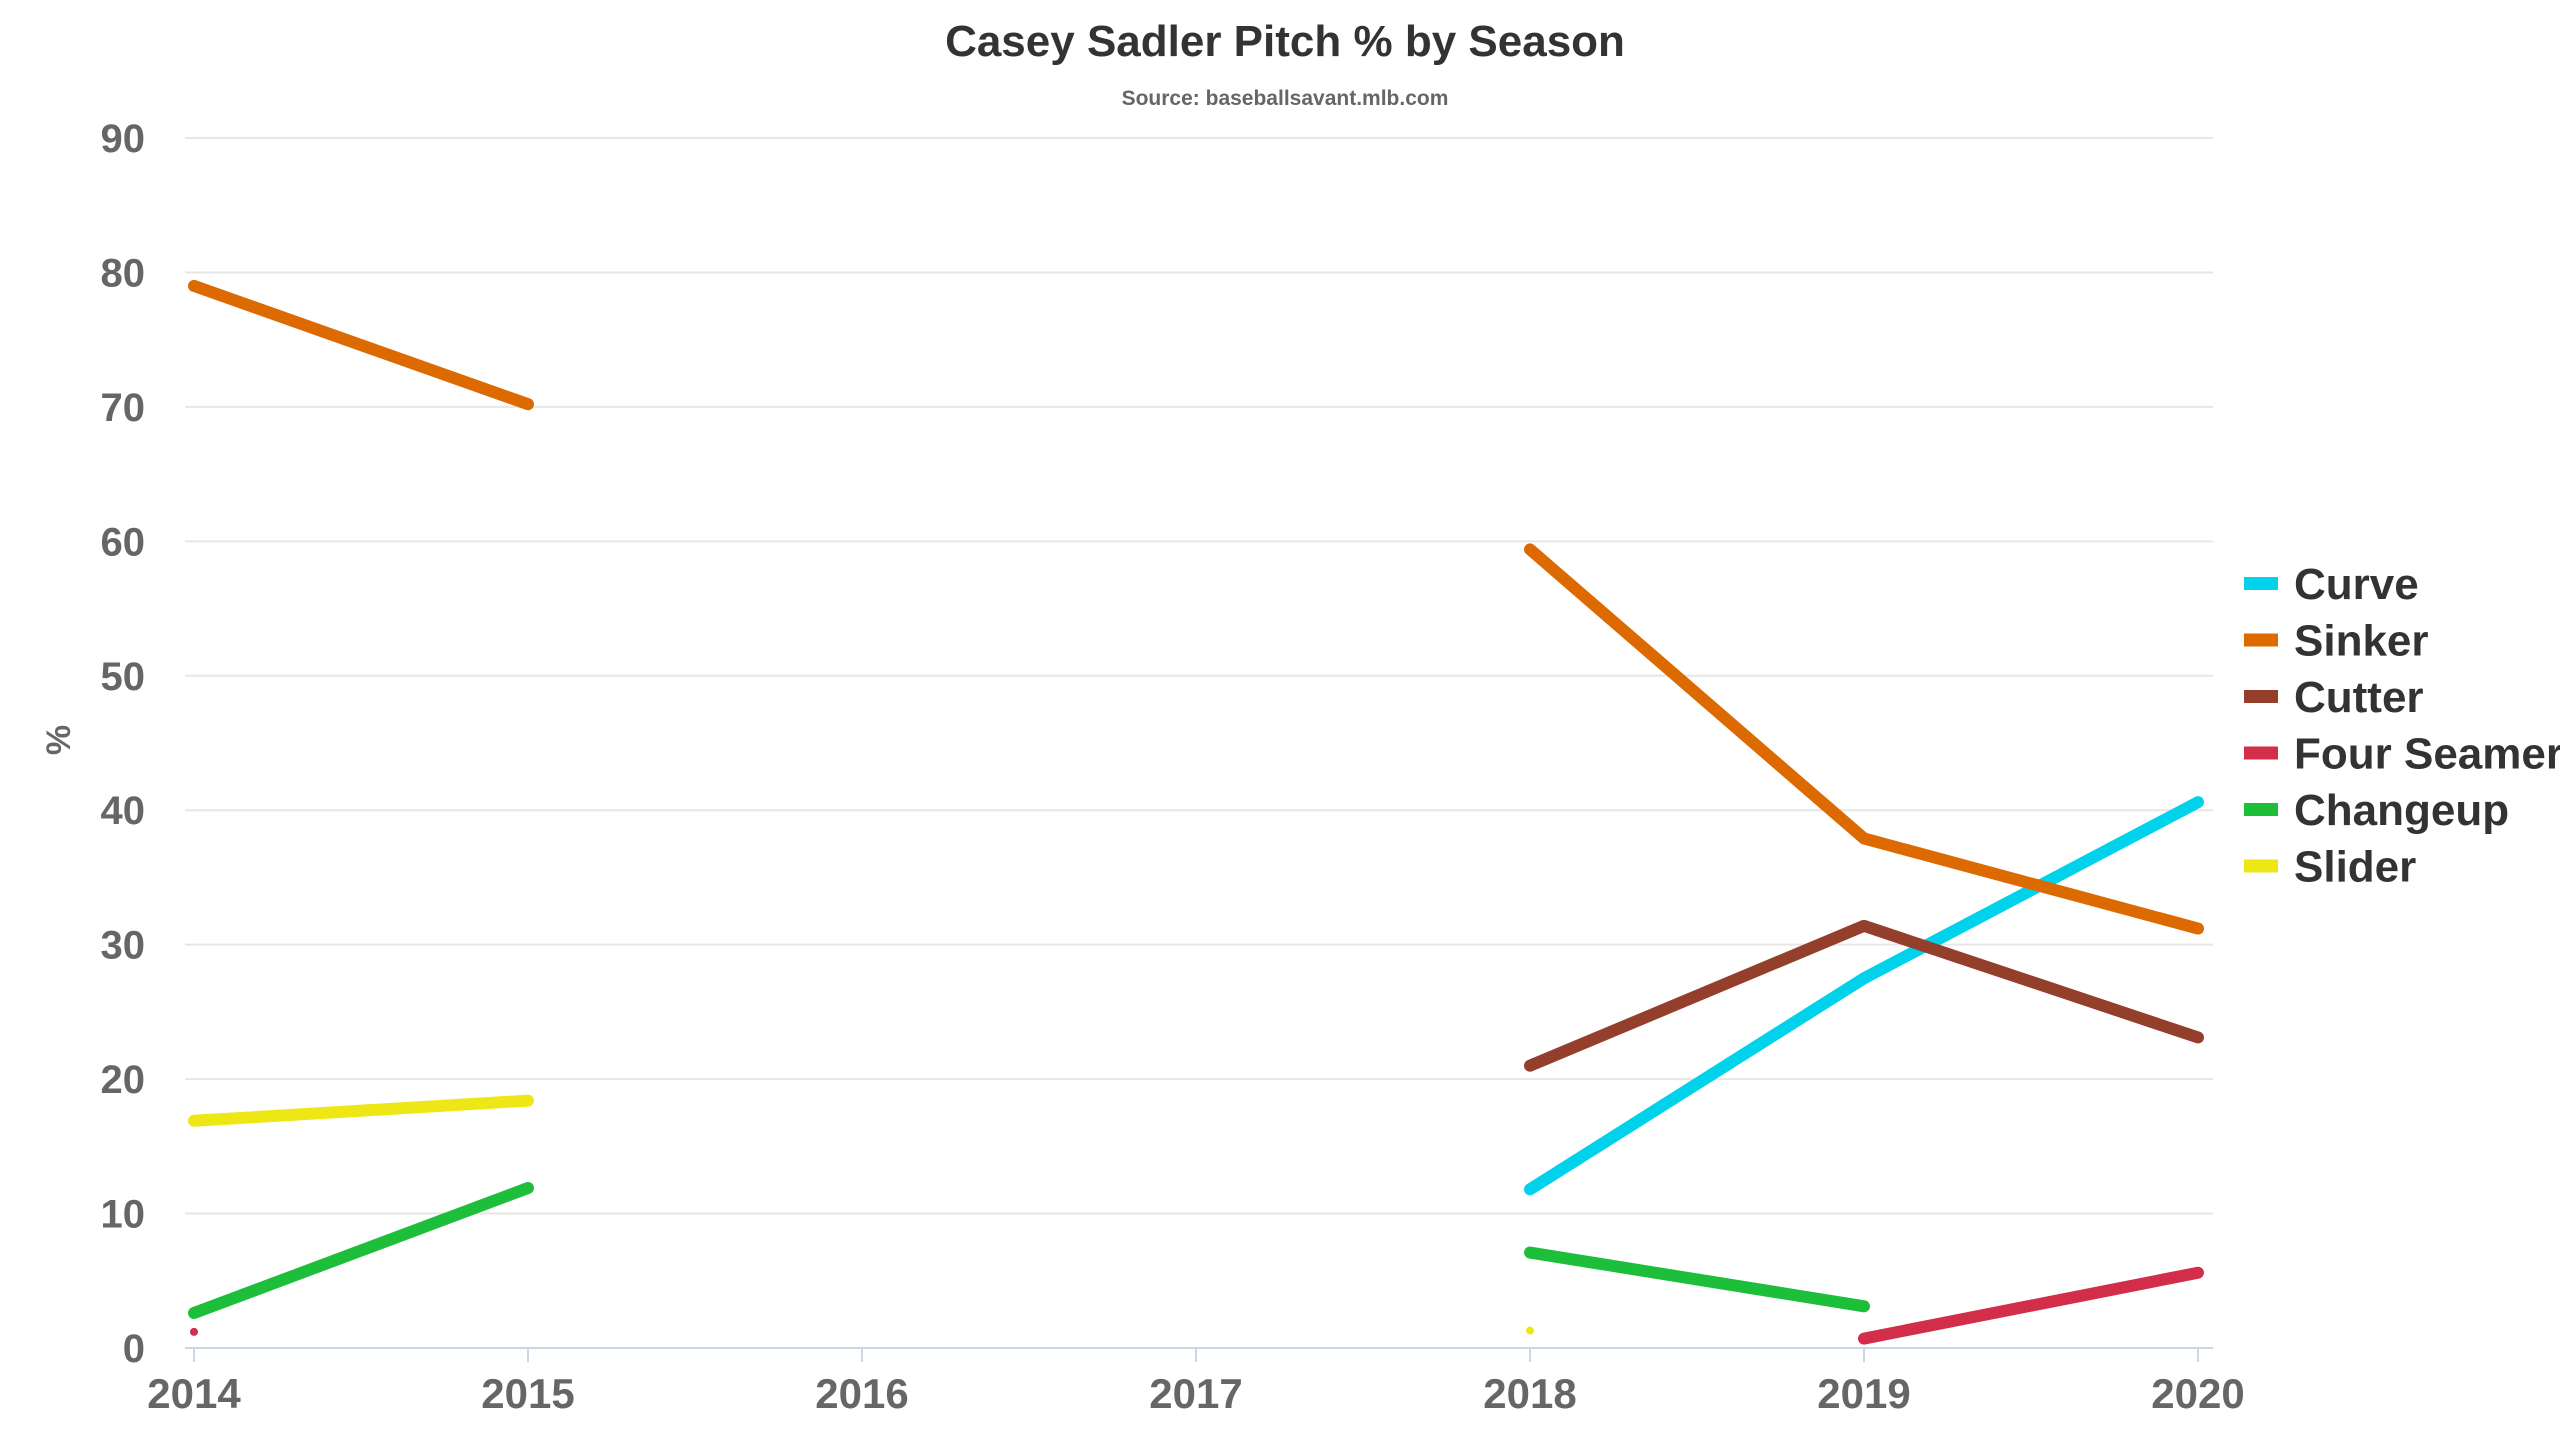 Image resolution: width=2560 pixels, height=1440 pixels. I want to click on legend-item-four-seamer: Four Seamer, so click(2402, 754).